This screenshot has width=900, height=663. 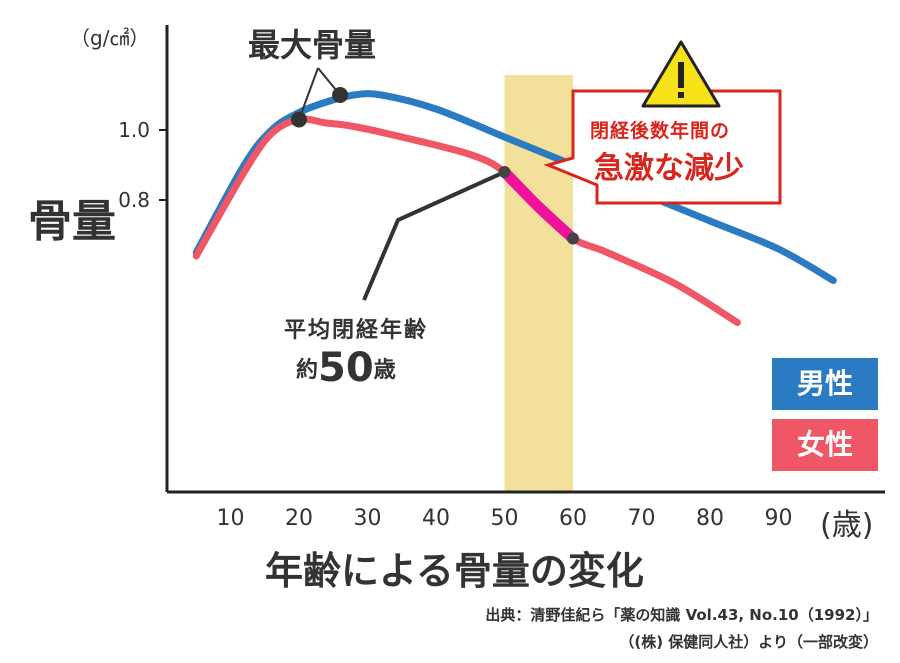 What do you see at coordinates (110, 38) in the screenshot?
I see `y-axis-unit: （g/㎠）` at bounding box center [110, 38].